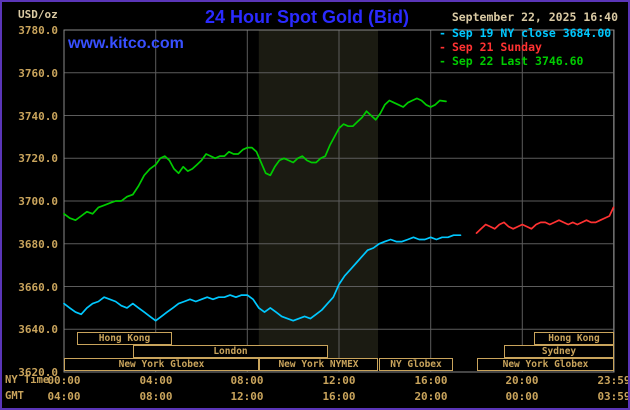 This screenshot has height=410, width=630. What do you see at coordinates (27, 380) in the screenshot?
I see `ny-time-axis-label: NY Time` at bounding box center [27, 380].